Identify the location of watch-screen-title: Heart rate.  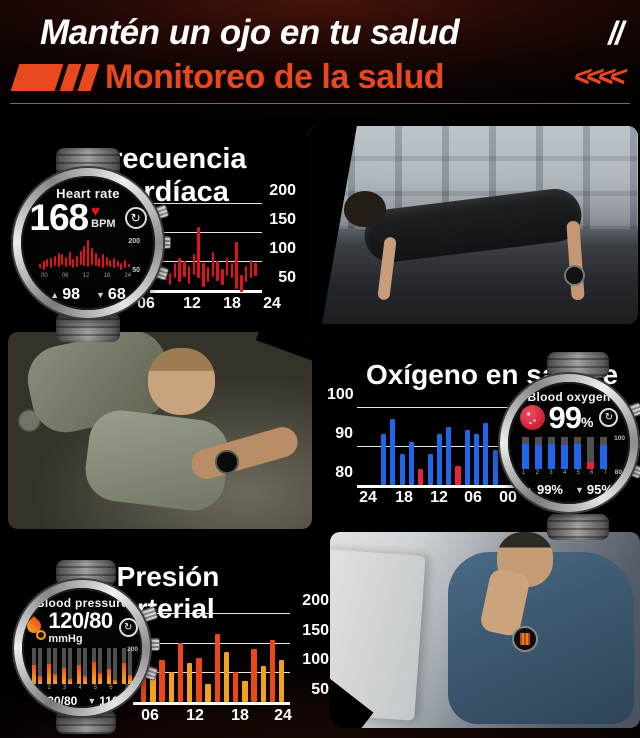
(88, 193).